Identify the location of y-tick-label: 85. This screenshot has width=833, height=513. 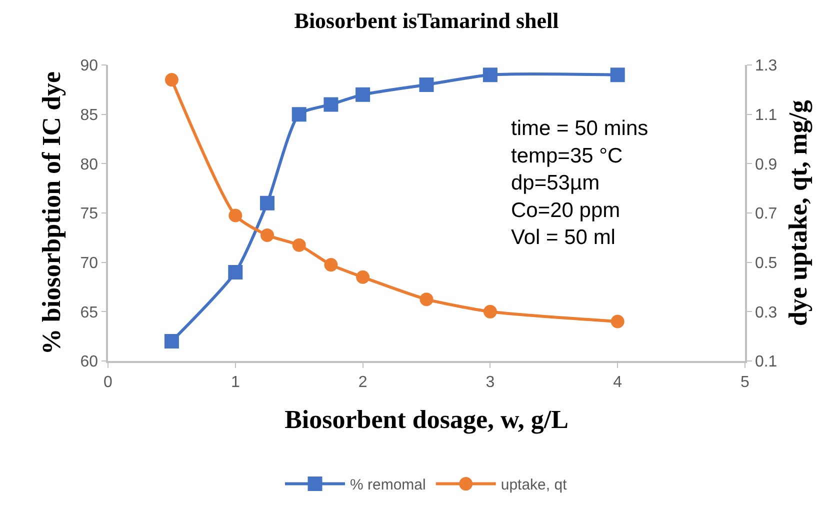
(89, 115).